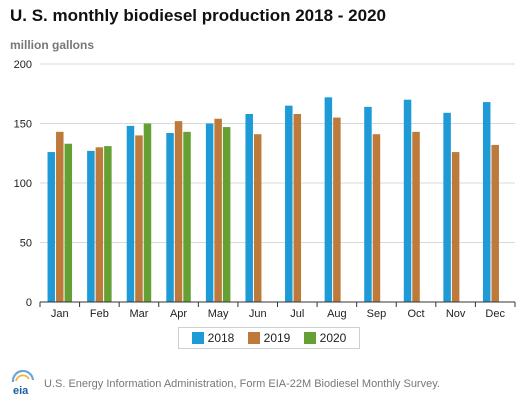  I want to click on y-tick-label-200: 200, so click(23, 65).